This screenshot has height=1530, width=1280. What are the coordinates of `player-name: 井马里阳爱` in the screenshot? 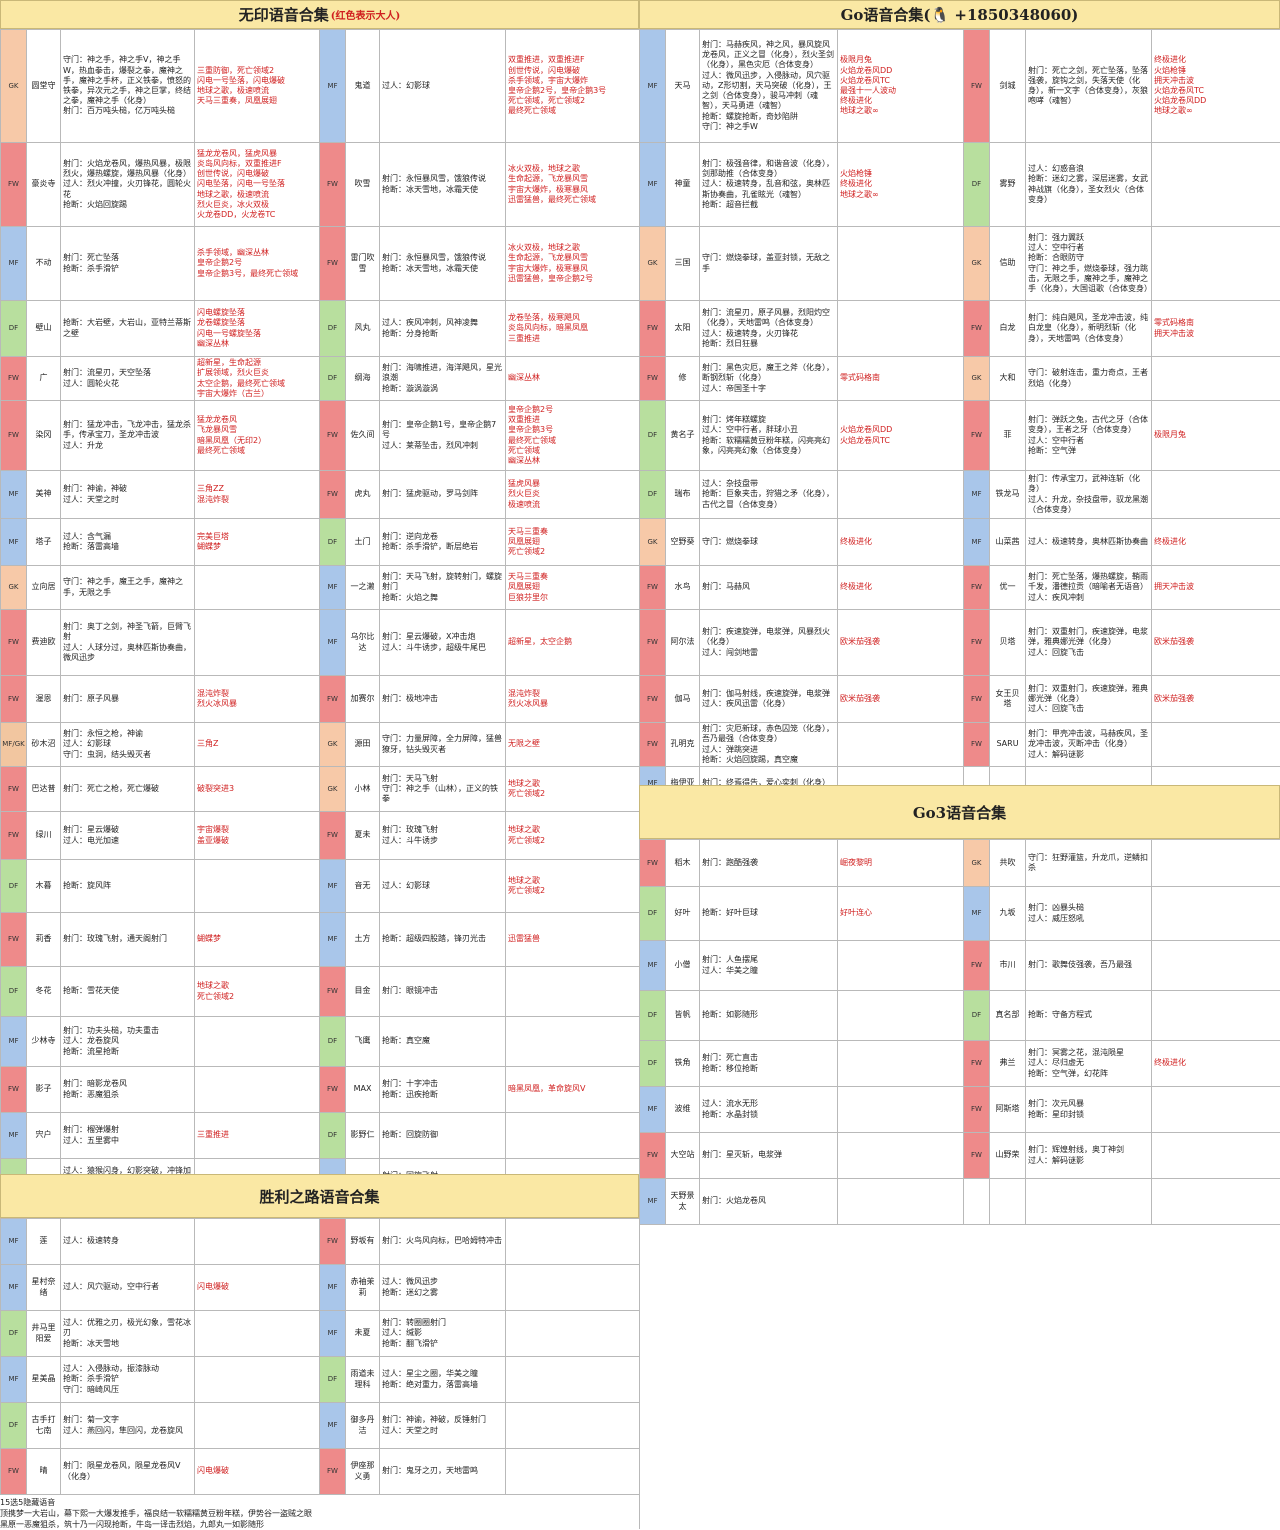 It's located at (44, 1334).